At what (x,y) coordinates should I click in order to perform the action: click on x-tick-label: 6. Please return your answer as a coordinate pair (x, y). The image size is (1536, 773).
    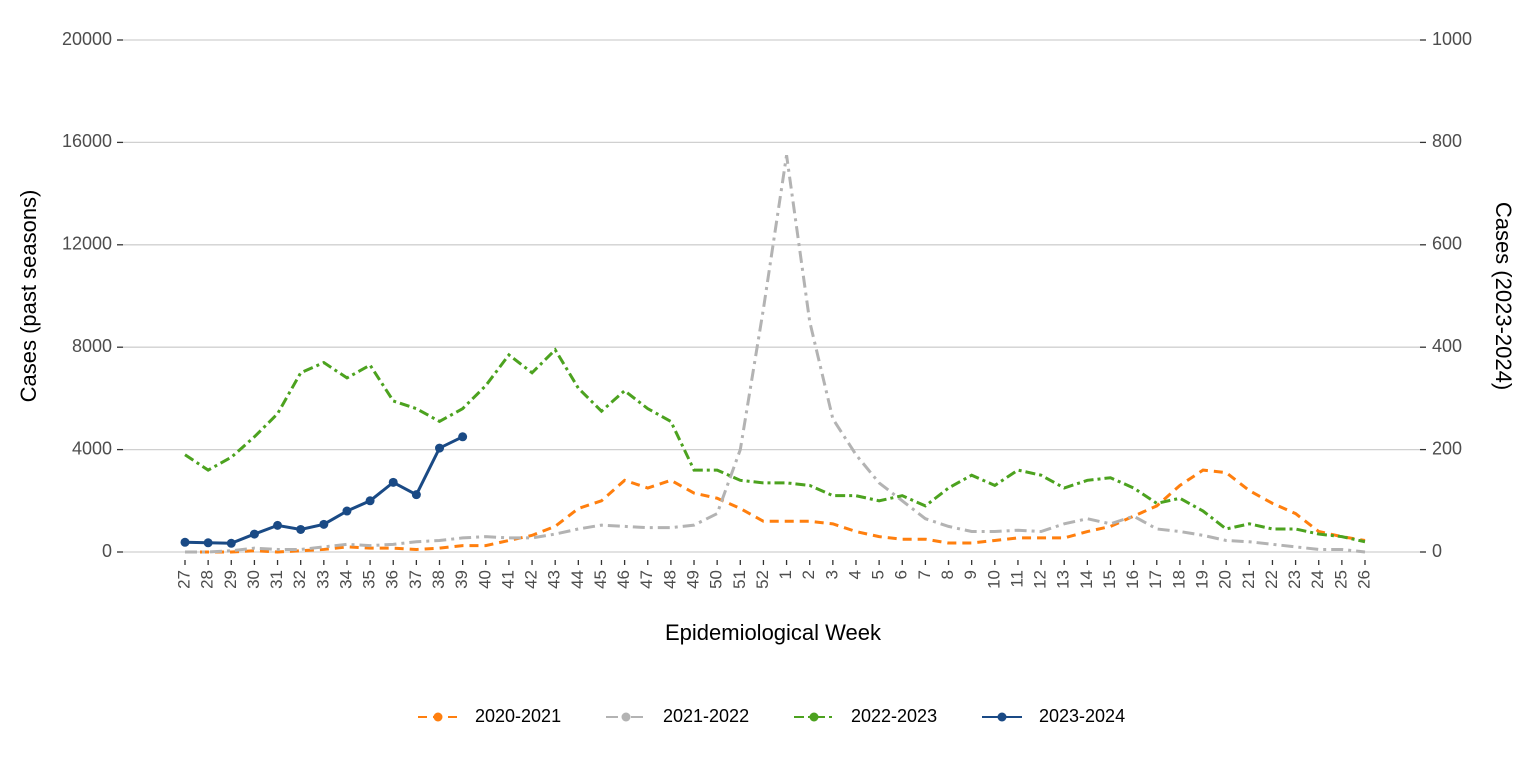
    Looking at the image, I should click on (901, 574).